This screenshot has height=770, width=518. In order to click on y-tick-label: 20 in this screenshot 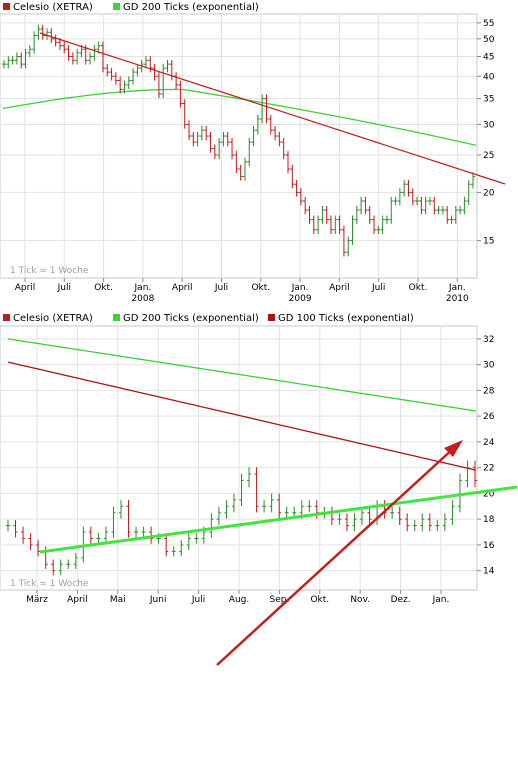, I will do `click(489, 494)`.